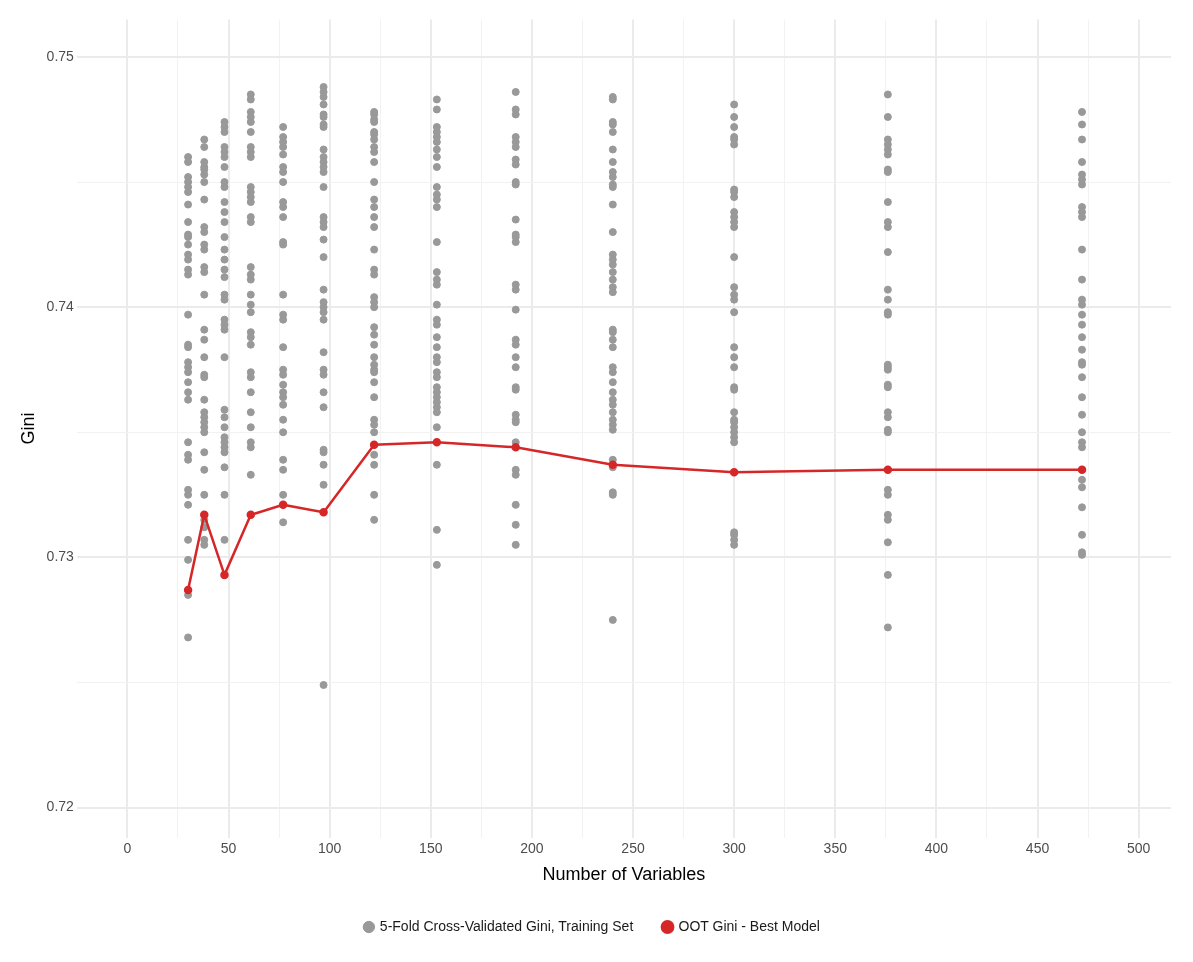 The image size is (1193, 962). What do you see at coordinates (60, 306) in the screenshot?
I see `y-tick-label: 0.74` at bounding box center [60, 306].